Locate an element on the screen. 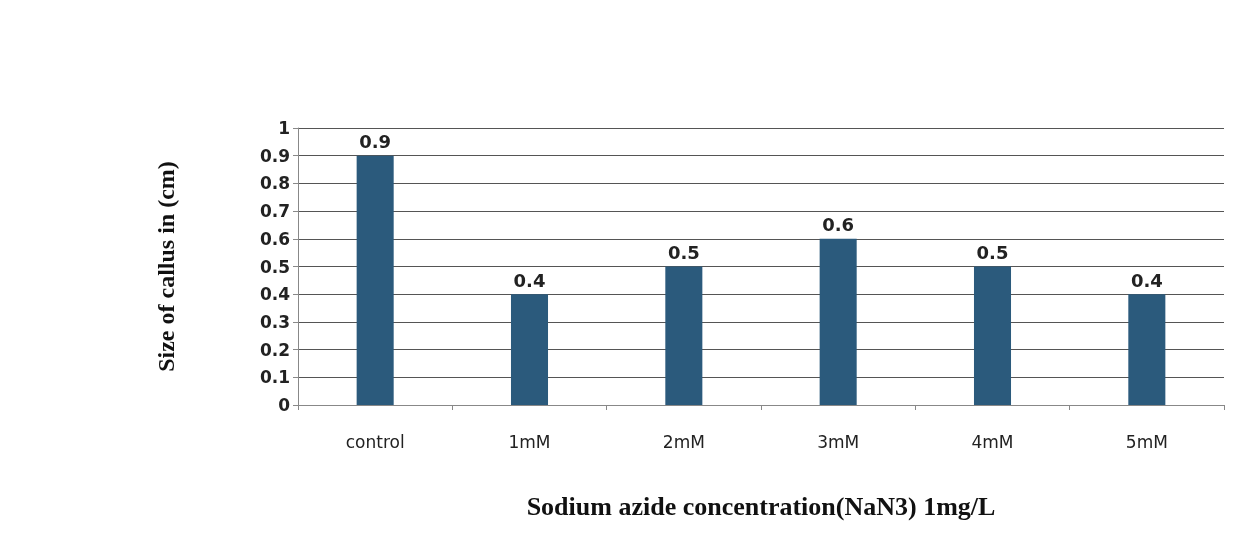 This screenshot has height=542, width=1252. y-tick-label: 0.9 is located at coordinates (274, 155).